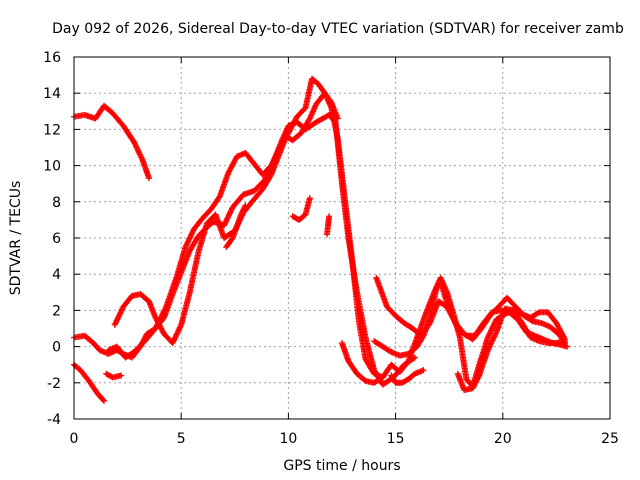 The height and width of the screenshot is (480, 640). Describe the element at coordinates (362, 362) in the screenshot. I see `series-track-l` at that location.